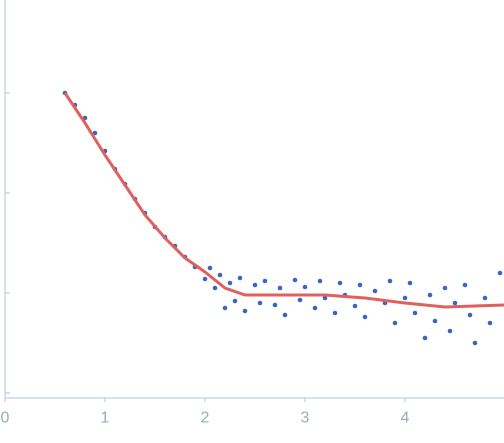 The width and height of the screenshot is (504, 443). I want to click on x-tick-label: 3, so click(305, 417).